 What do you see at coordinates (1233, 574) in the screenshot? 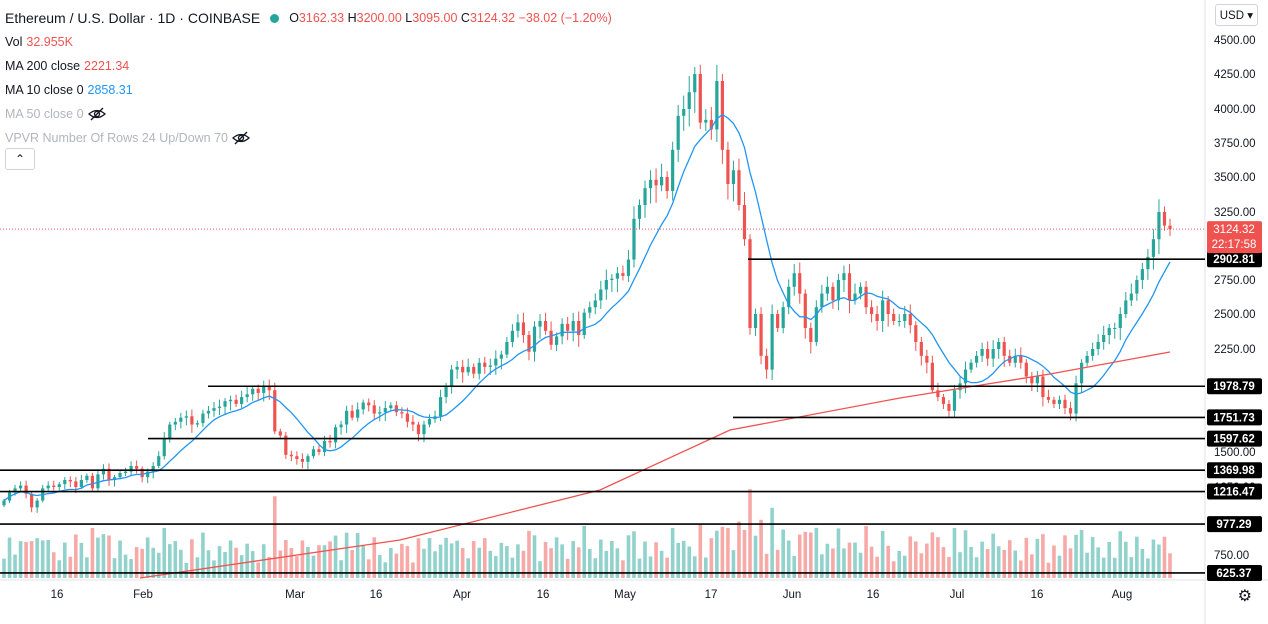
I see `level-price-label: 625.37` at bounding box center [1233, 574].